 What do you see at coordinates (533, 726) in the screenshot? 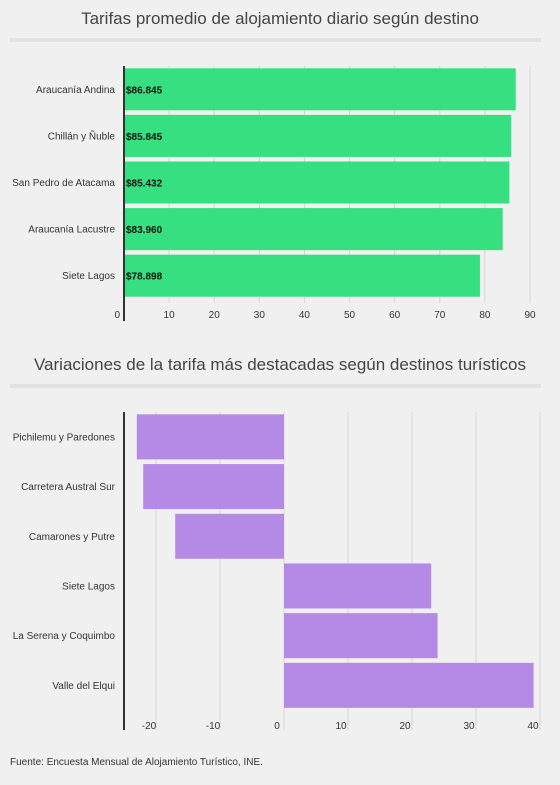
I see `chart2-tick-label: 40` at bounding box center [533, 726].